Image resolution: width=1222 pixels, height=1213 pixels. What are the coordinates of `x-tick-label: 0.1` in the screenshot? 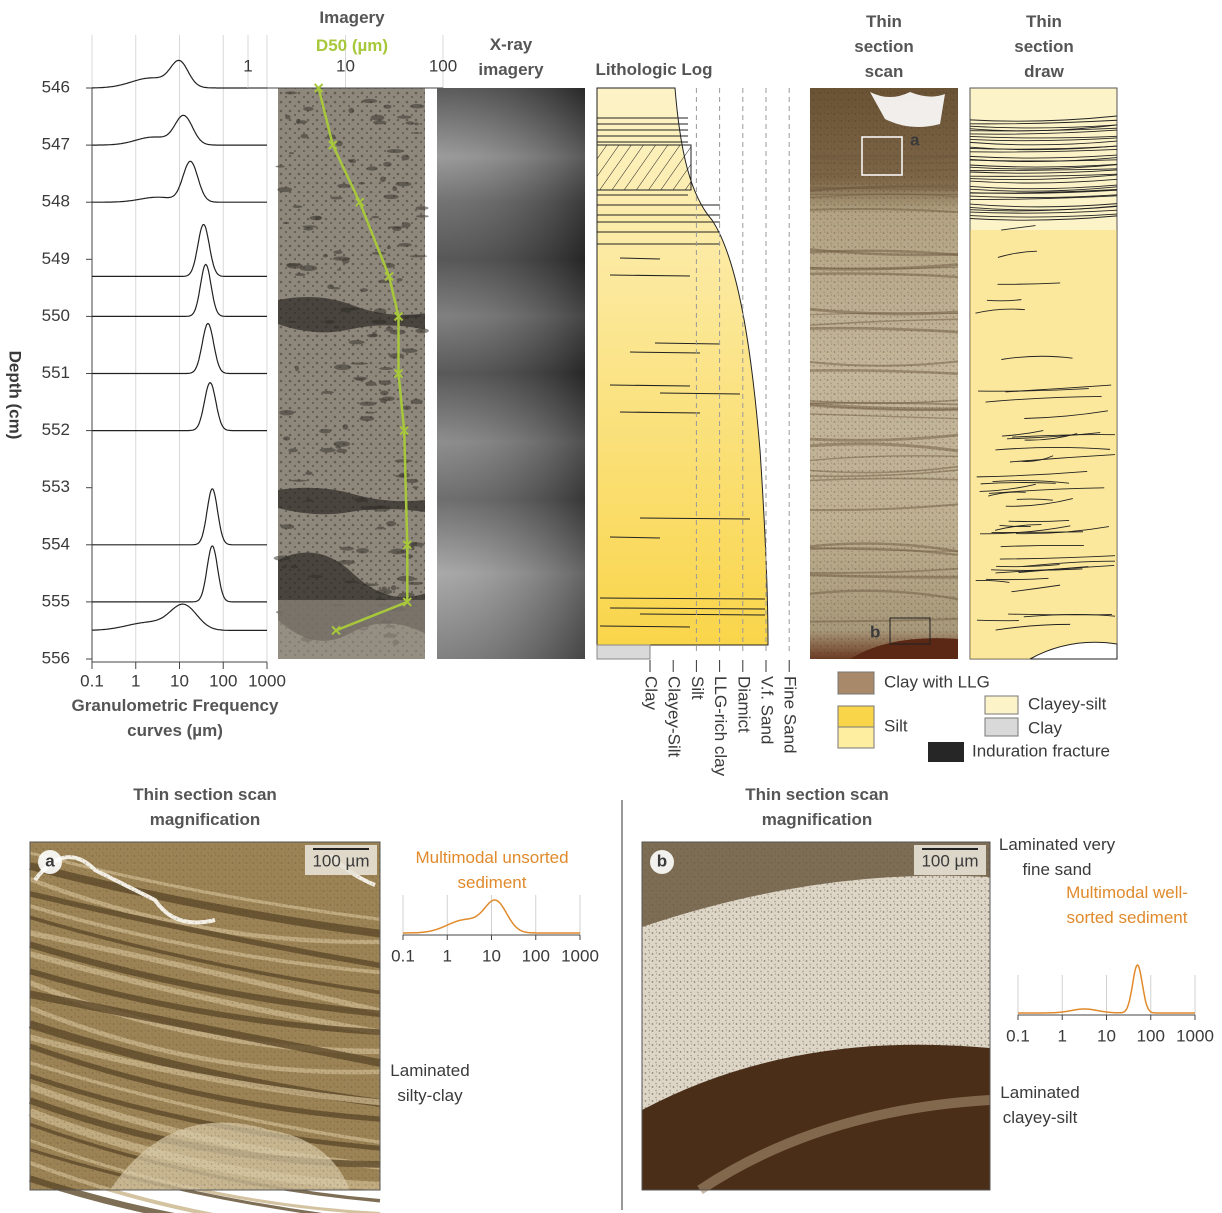 It's located at (1018, 1035).